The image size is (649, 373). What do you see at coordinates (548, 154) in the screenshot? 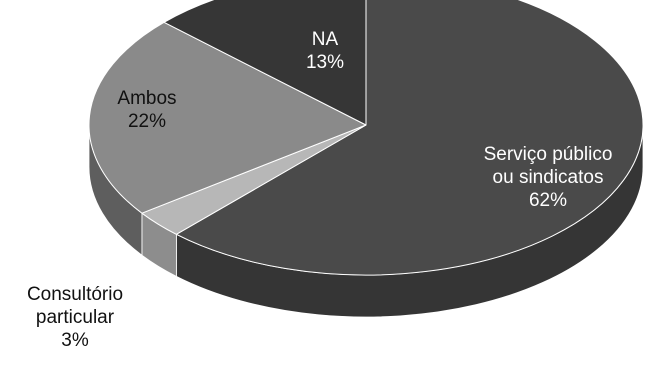
I see `slice-label-line: Serviço público` at bounding box center [548, 154].